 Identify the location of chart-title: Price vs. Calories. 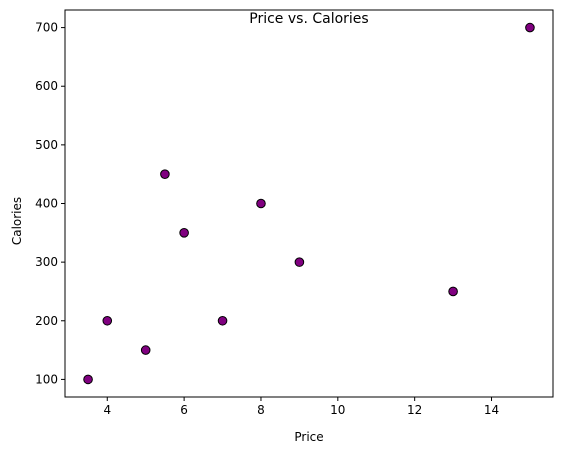
(308, 19).